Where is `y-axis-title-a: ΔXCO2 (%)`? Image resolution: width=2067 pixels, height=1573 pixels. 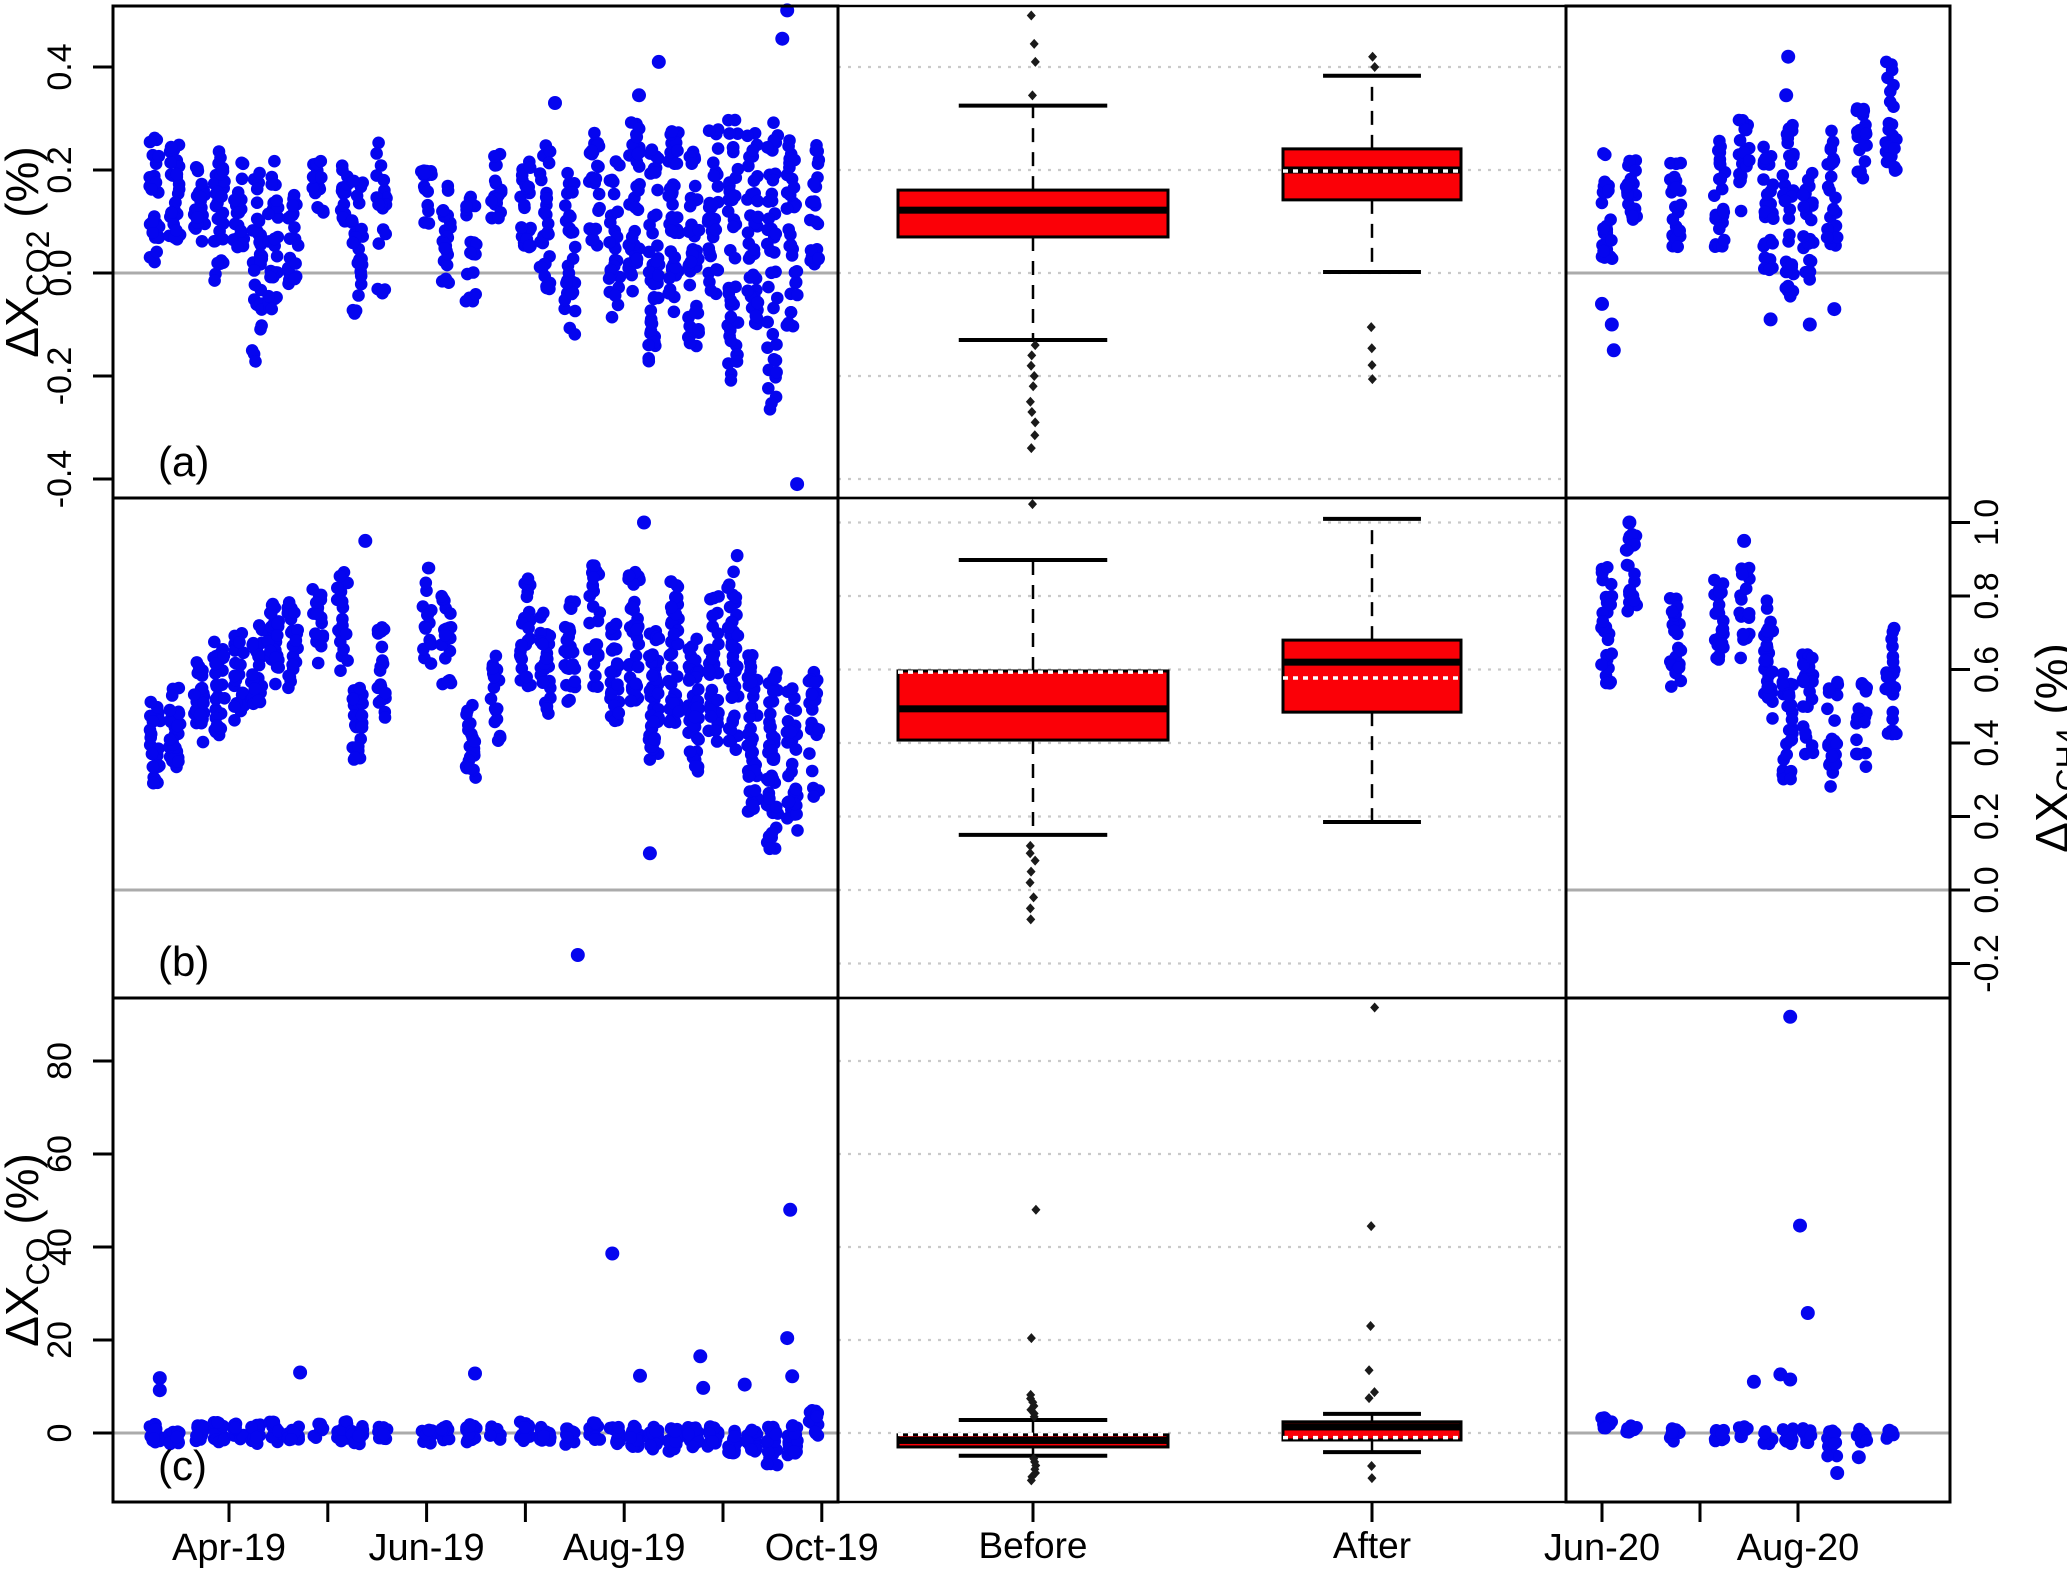
y-axis-title-a: ΔXCO2 (%) is located at coordinates (28, 252).